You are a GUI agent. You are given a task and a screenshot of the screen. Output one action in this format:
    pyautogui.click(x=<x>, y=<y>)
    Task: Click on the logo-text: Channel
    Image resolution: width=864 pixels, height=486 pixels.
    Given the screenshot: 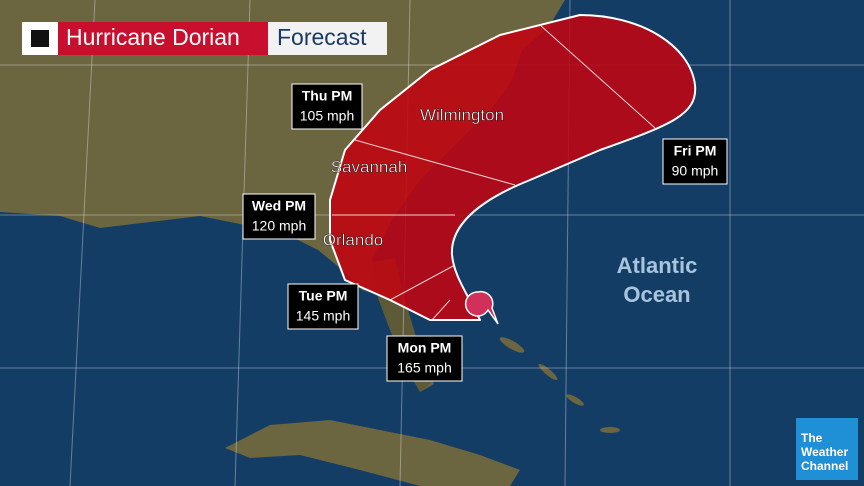 What is the action you would take?
    pyautogui.click(x=824, y=466)
    